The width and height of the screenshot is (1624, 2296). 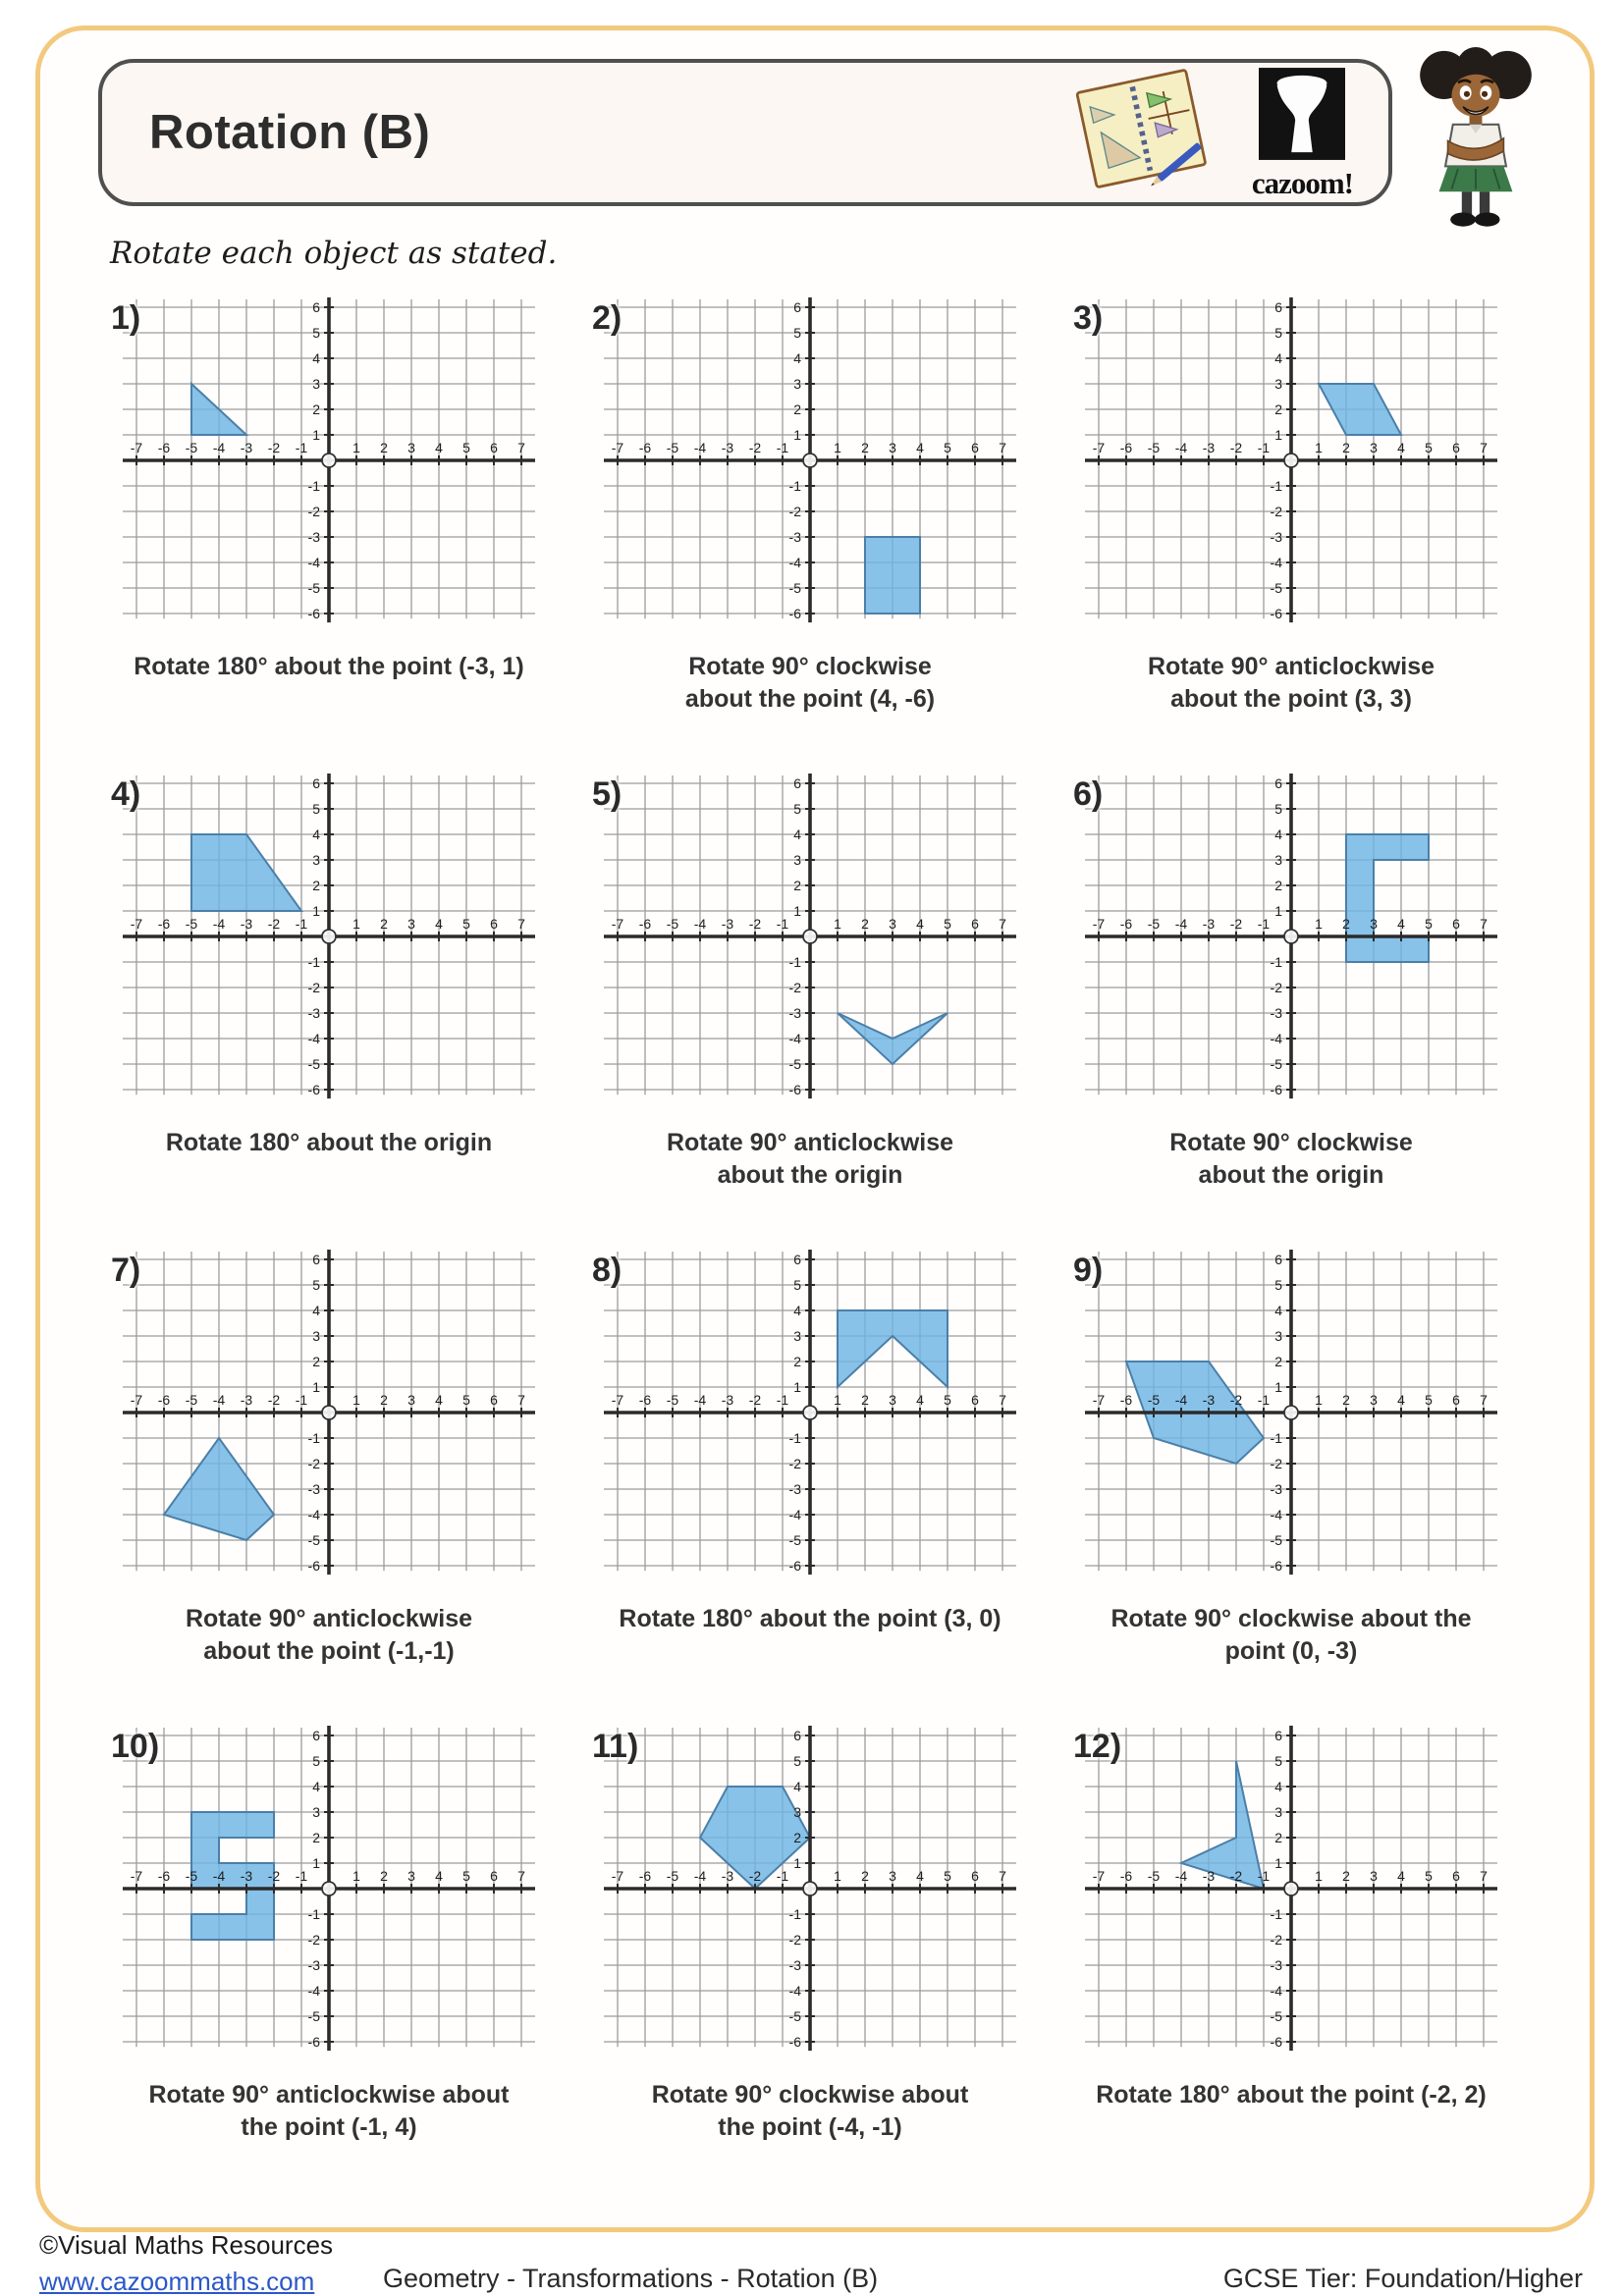 What do you see at coordinates (1291, 1142) in the screenshot?
I see `caption-line: Rotate 90° clockwise` at bounding box center [1291, 1142].